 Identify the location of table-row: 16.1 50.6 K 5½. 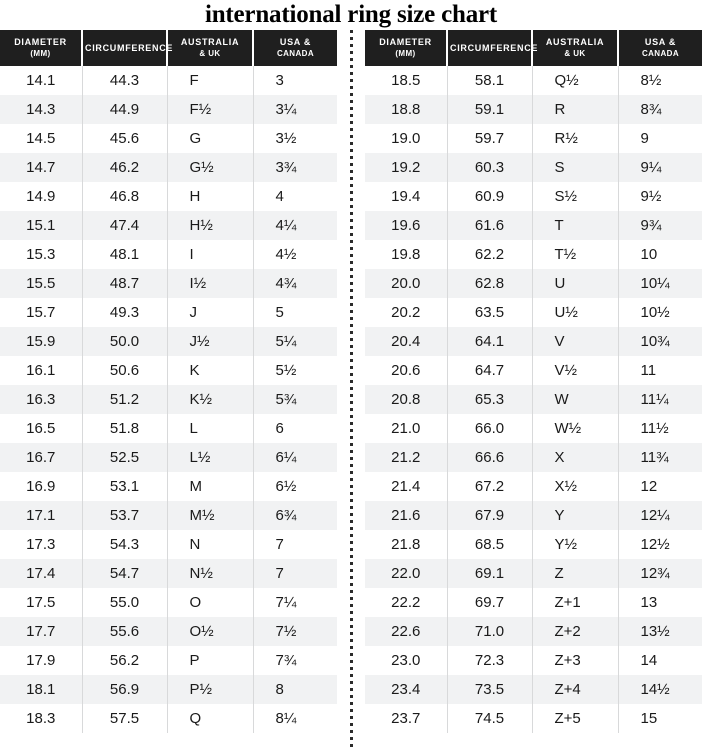
(168, 370).